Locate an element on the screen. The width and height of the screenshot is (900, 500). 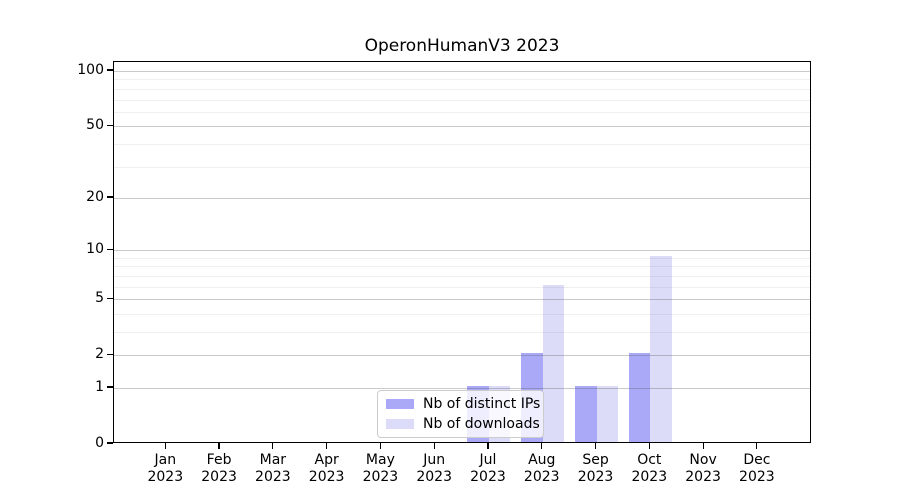
x-tick-label: Jun 2023 is located at coordinates (434, 468).